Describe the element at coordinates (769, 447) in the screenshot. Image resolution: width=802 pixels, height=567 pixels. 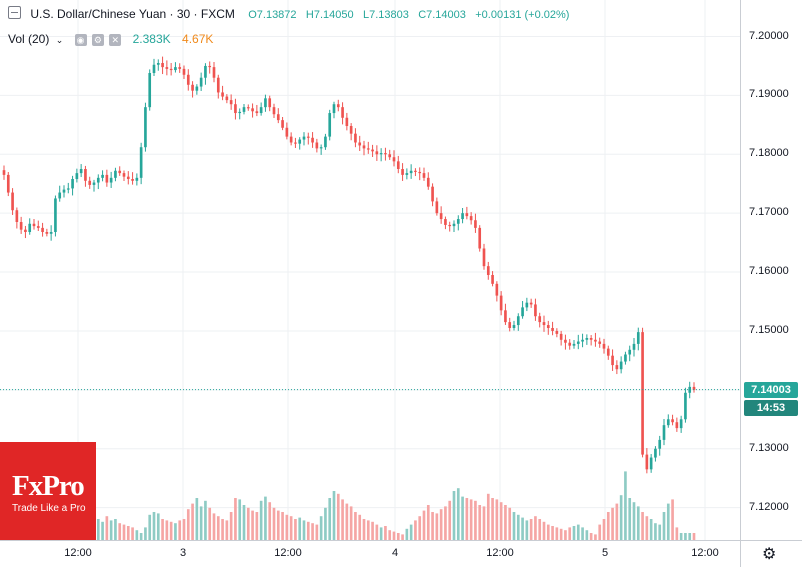
I see `price-tick-label: 7.13000` at that location.